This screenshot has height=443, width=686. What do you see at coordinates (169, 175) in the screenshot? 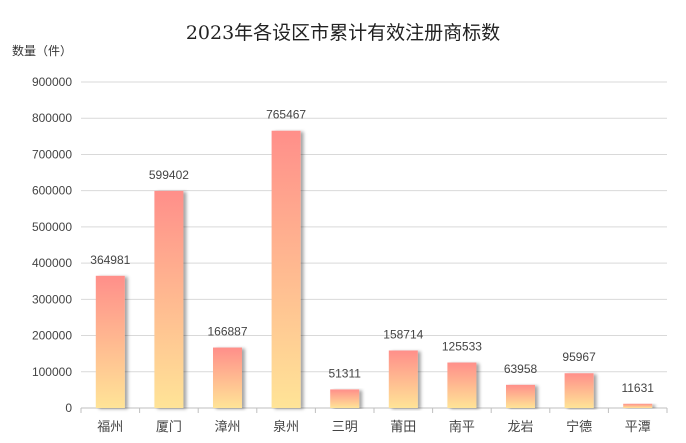
I see `data-label: 599402` at bounding box center [169, 175].